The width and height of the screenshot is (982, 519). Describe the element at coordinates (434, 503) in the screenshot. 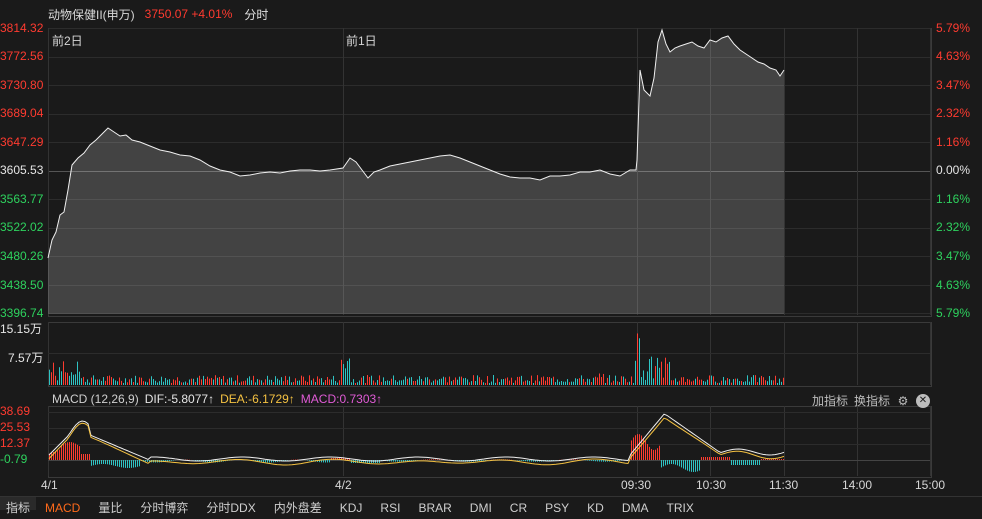

I see `tab-brar: BRAR` at that location.